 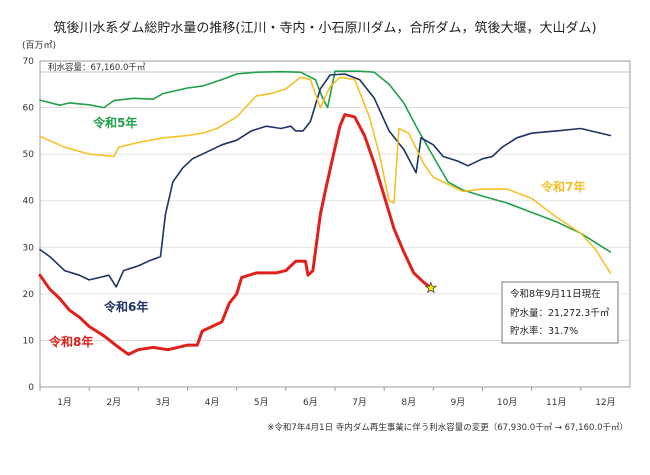 I want to click on x-tick-label: 3月, so click(x=163, y=402).